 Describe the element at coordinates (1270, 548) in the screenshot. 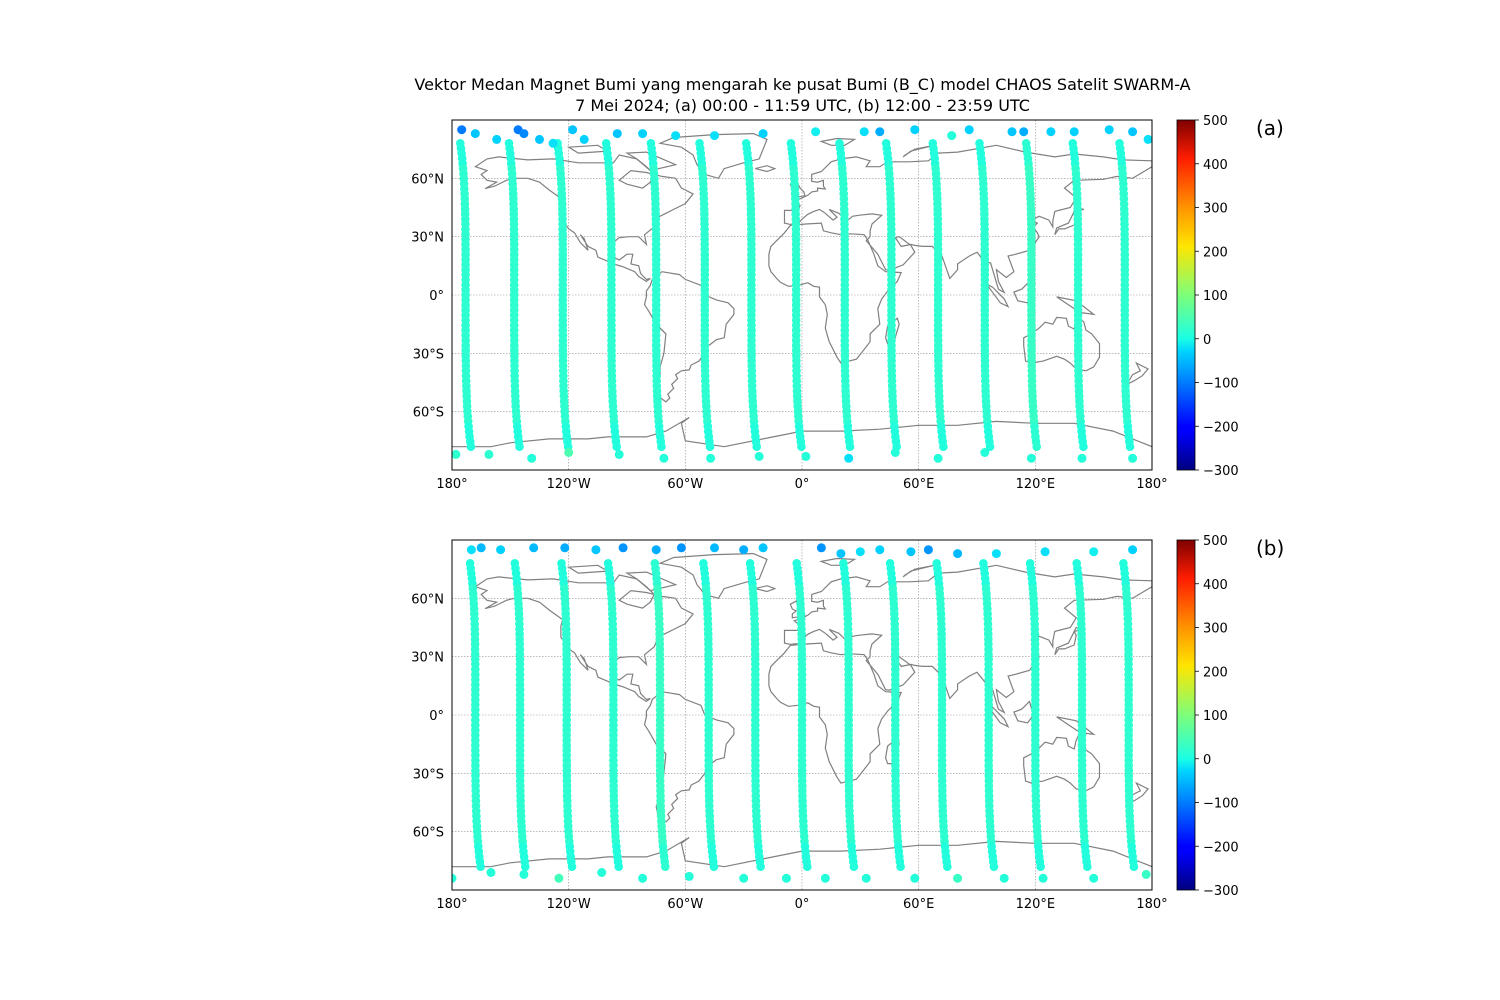

I see `panel-label: (b)` at that location.